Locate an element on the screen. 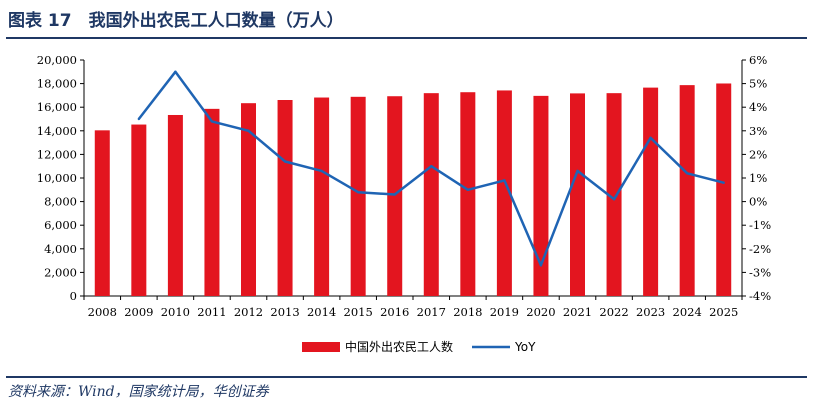 Image resolution: width=814 pixels, height=408 pixels. x-axis-tick-label: 2015 is located at coordinates (358, 312).